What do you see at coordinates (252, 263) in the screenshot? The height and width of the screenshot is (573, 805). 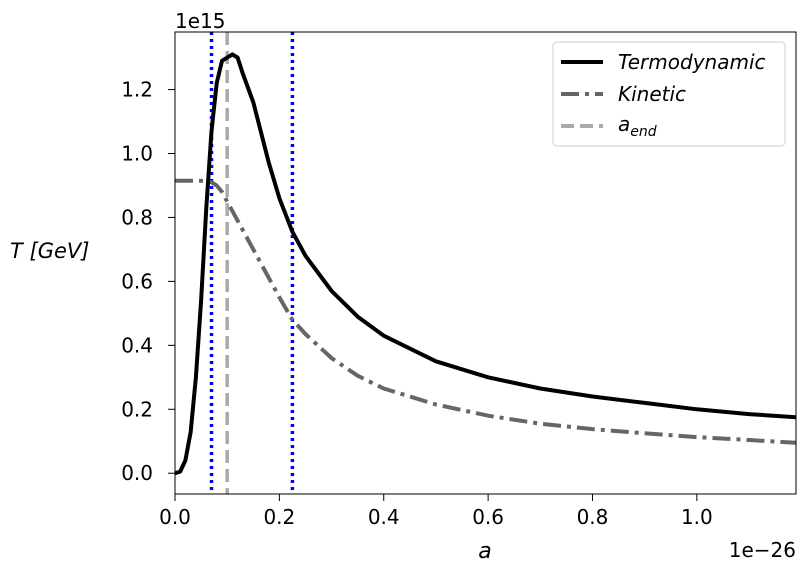 I see `vertical-reference-lines` at bounding box center [252, 263].